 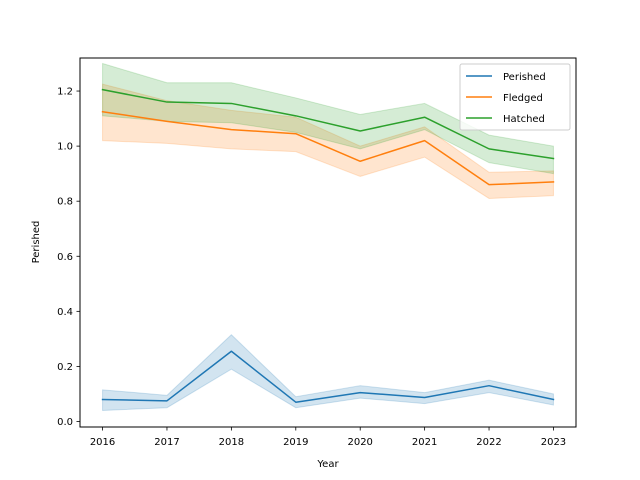 I want to click on y-axis-ticks: 0.0 0.2 0.4 0.6 0.8 1.0 1.2, so click(x=68, y=257).